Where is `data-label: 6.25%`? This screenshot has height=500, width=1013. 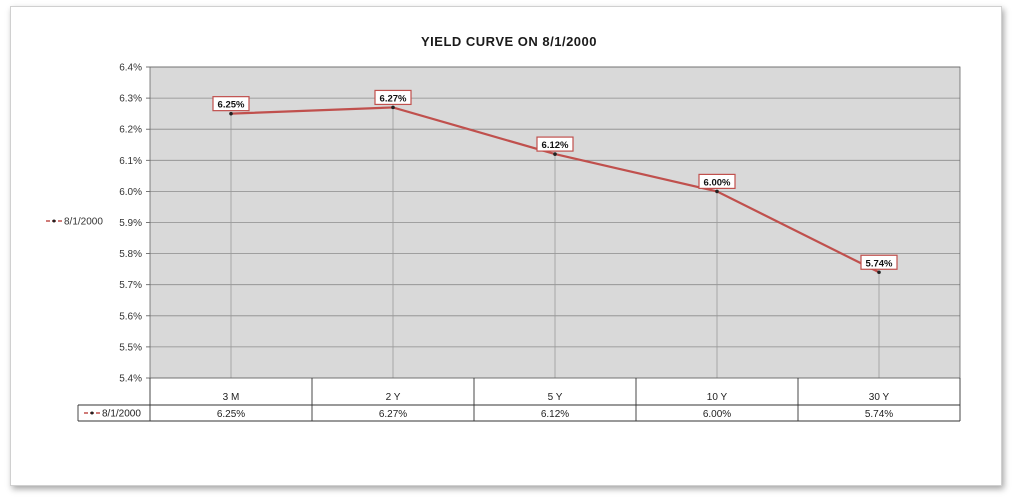
data-label: 6.25% is located at coordinates (231, 105).